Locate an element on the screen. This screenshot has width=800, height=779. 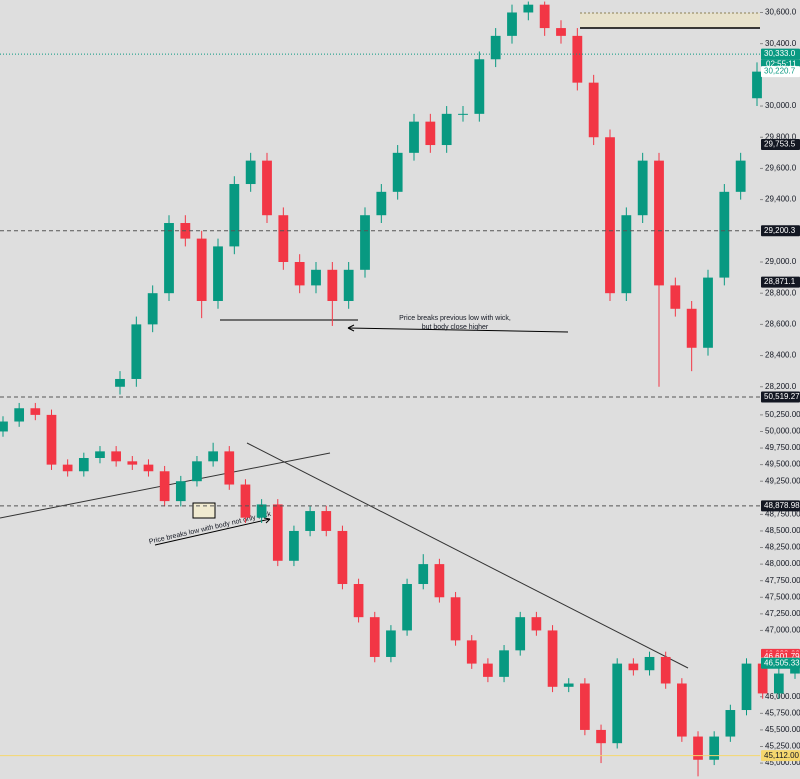
price-badge-label: 46,505.33 is located at coordinates (782, 662).